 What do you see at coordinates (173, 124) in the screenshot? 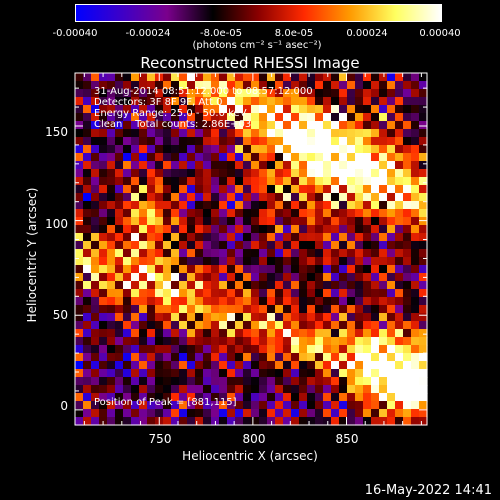
I see `info-total-counts: Clean Total counts: 2.86E+03` at bounding box center [173, 124].